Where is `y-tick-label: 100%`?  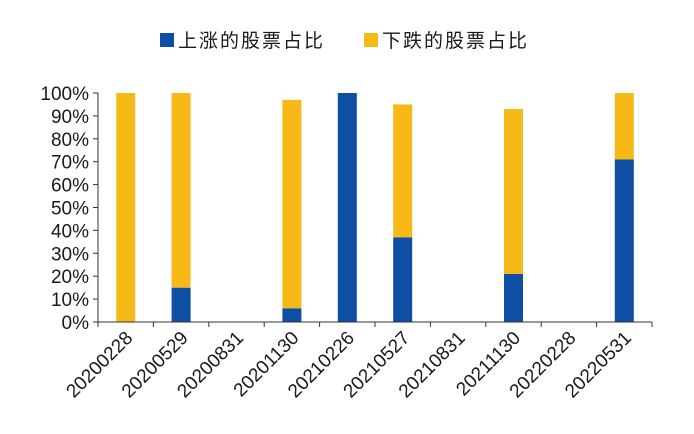
y-tick-label: 100% is located at coordinates (64, 94).